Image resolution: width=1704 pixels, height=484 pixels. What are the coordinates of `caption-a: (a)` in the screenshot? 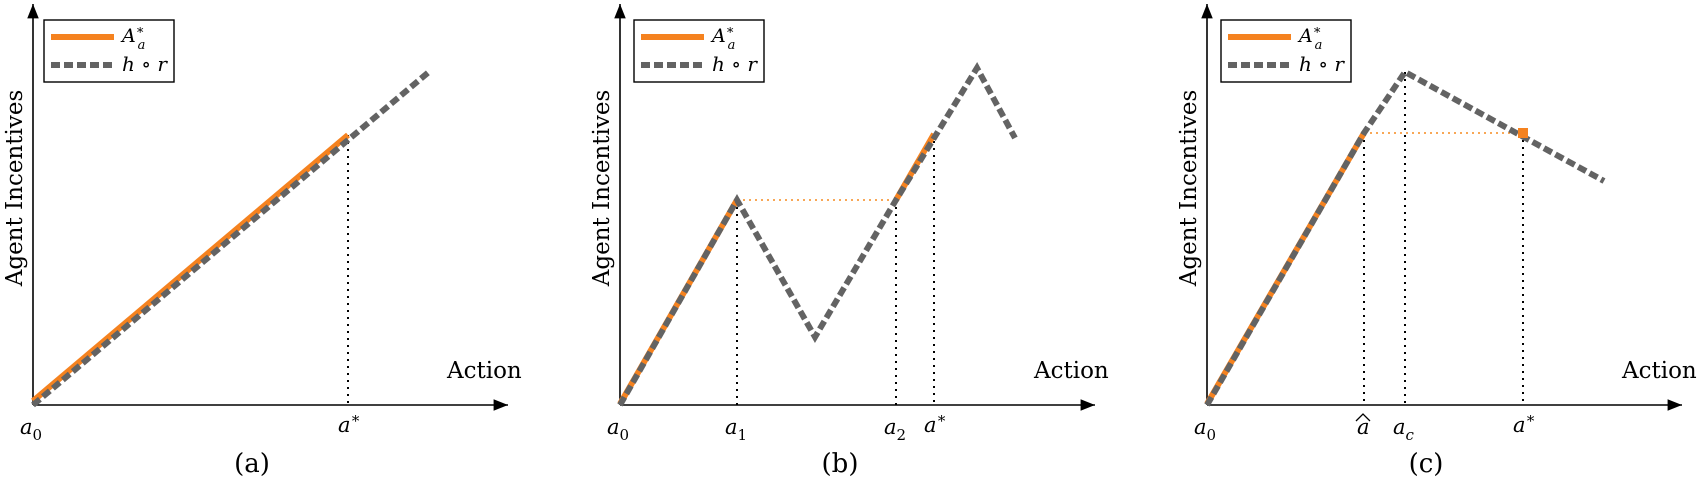 It's located at (252, 464).